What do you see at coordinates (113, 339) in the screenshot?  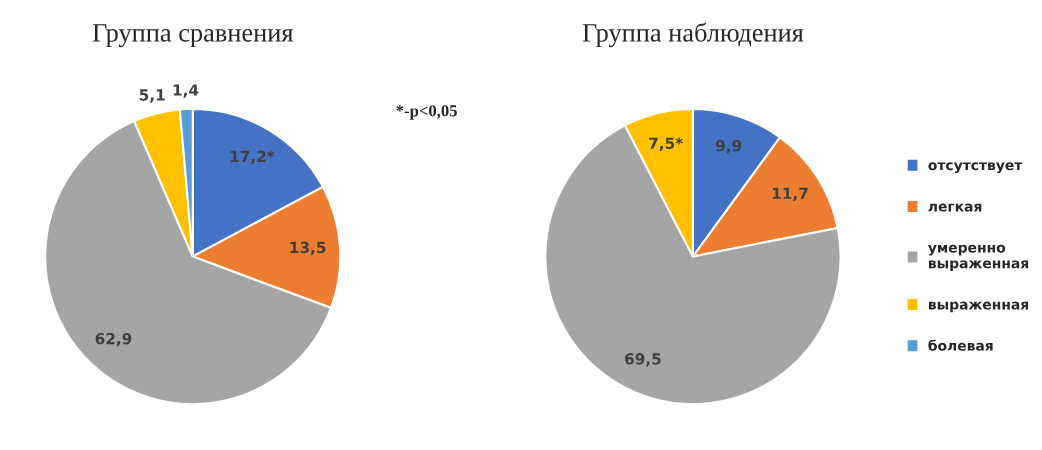 I see `data-label: 62,9` at bounding box center [113, 339].